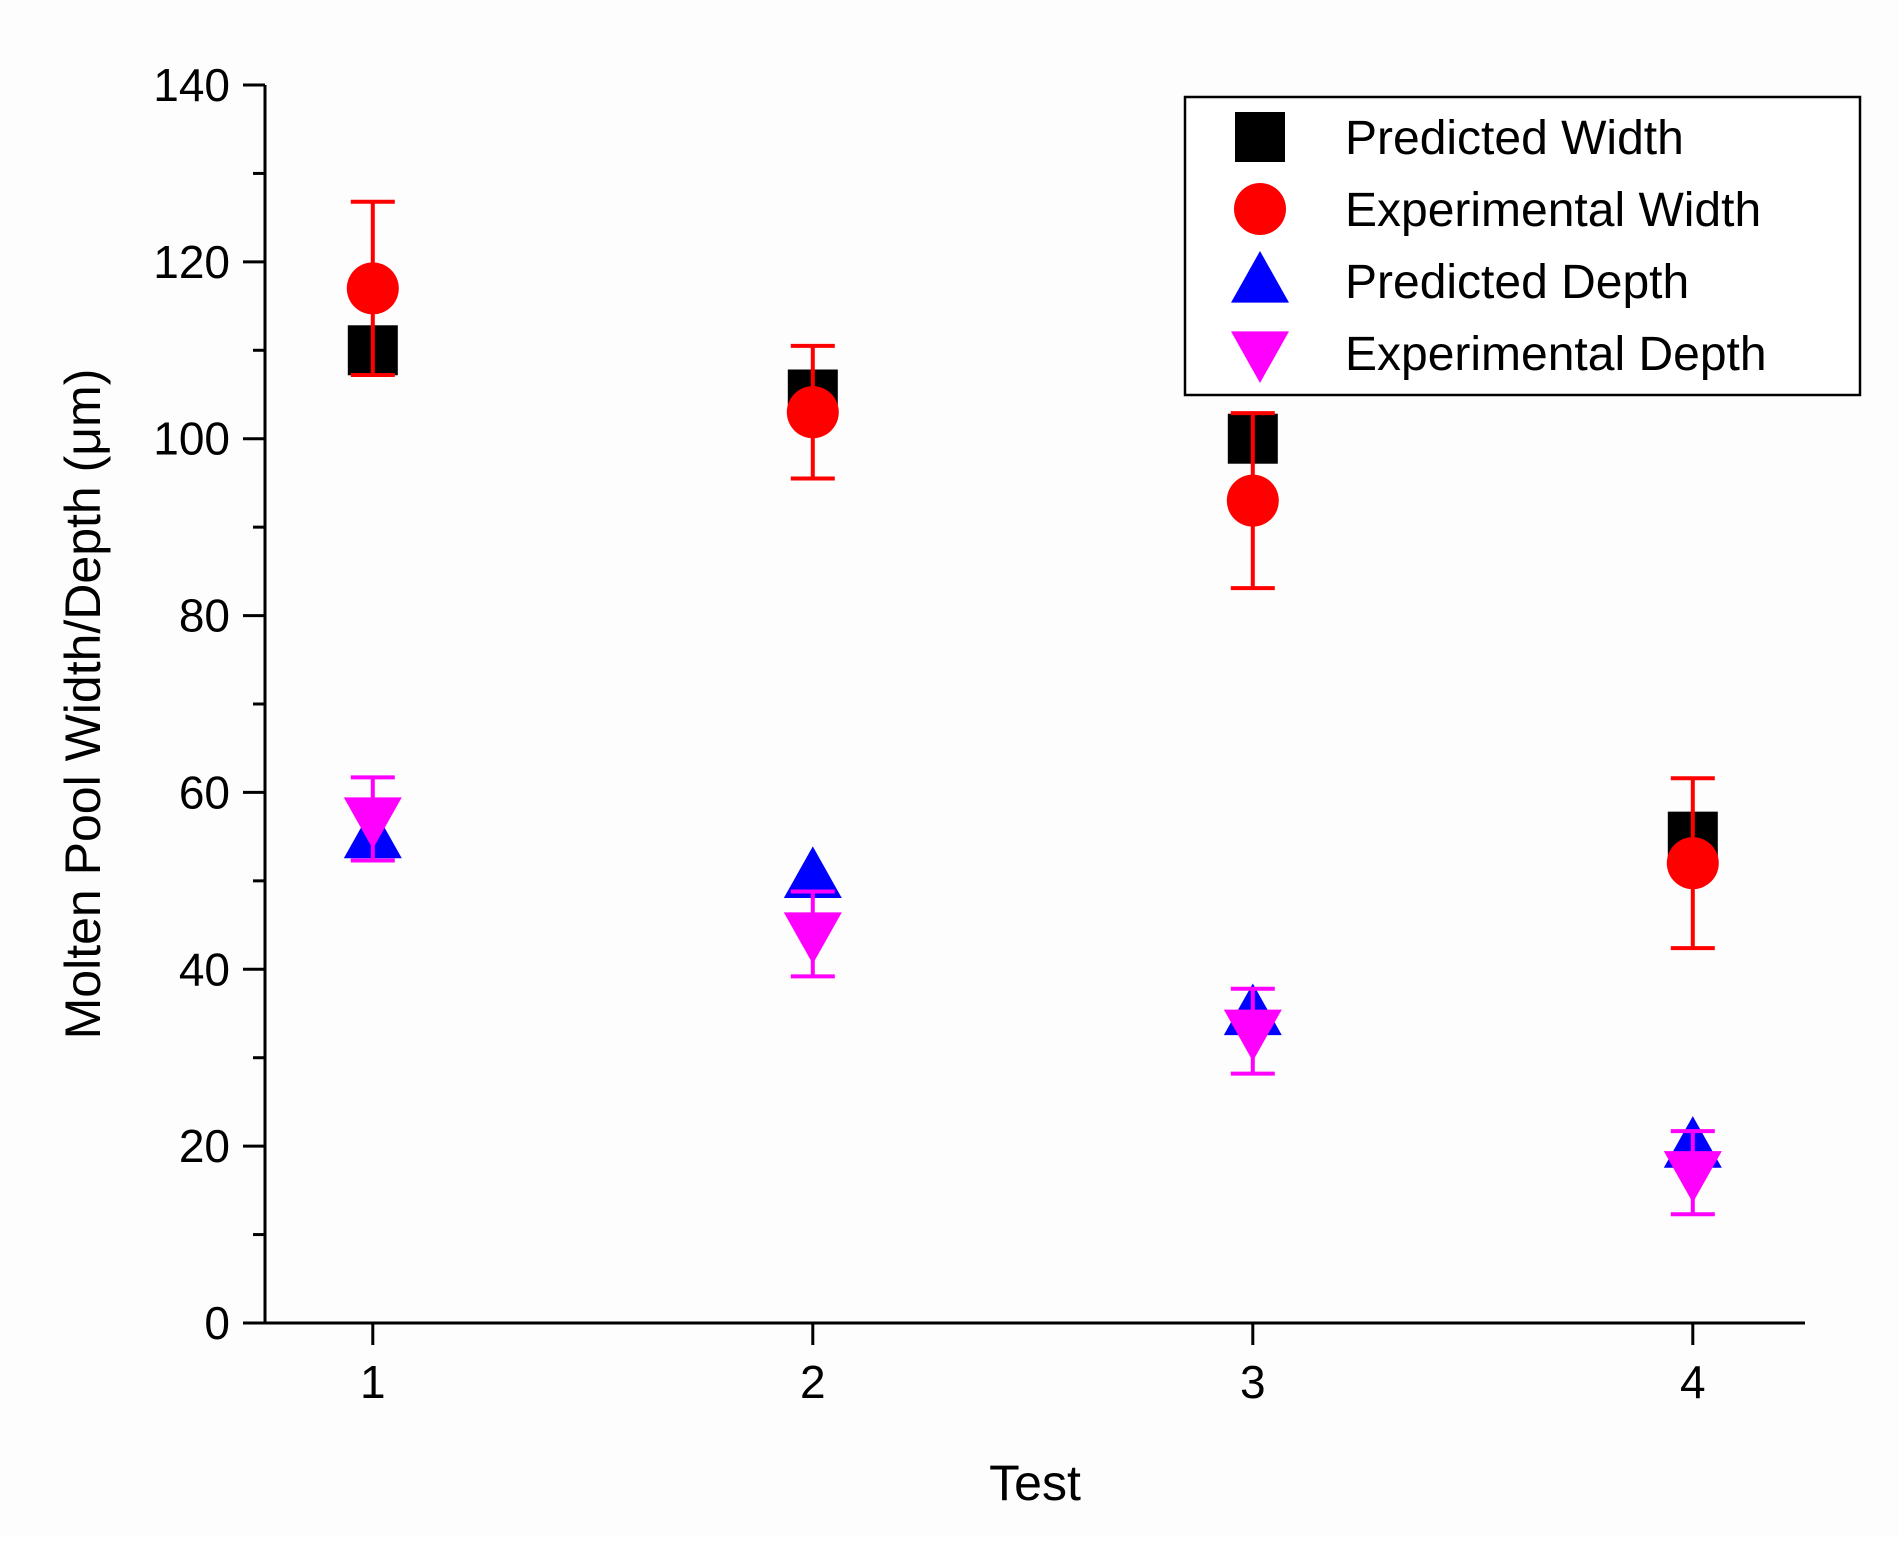  I want to click on y-tick-label: 120, so click(191, 262).